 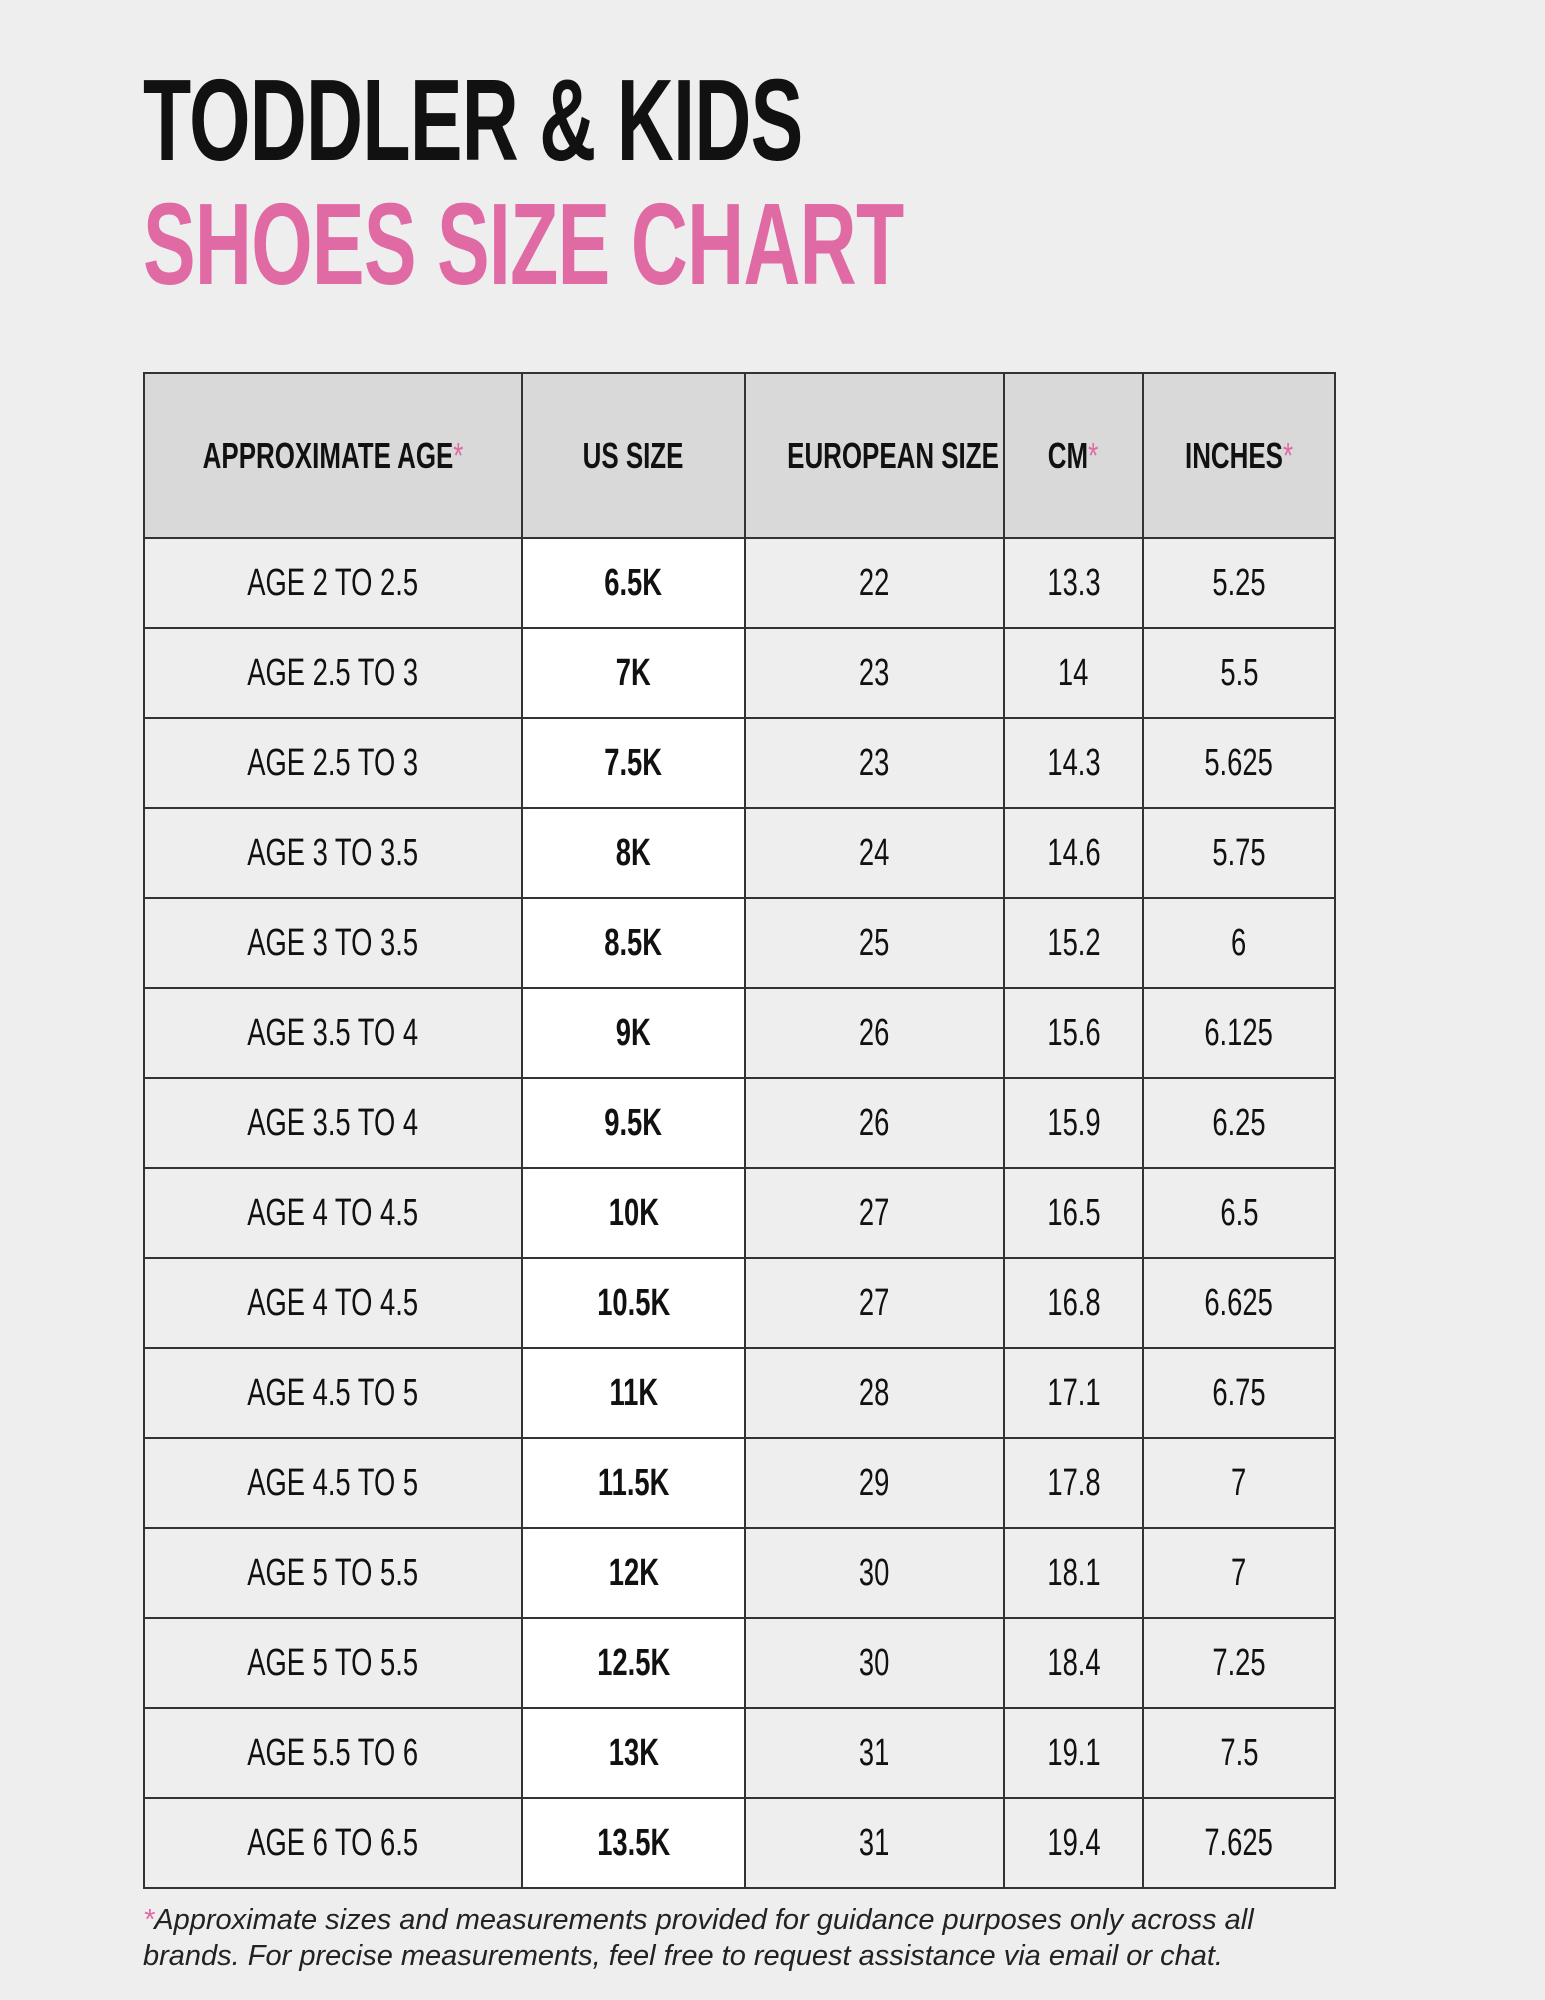 I want to click on cell-text: 6.625, so click(x=1239, y=1302).